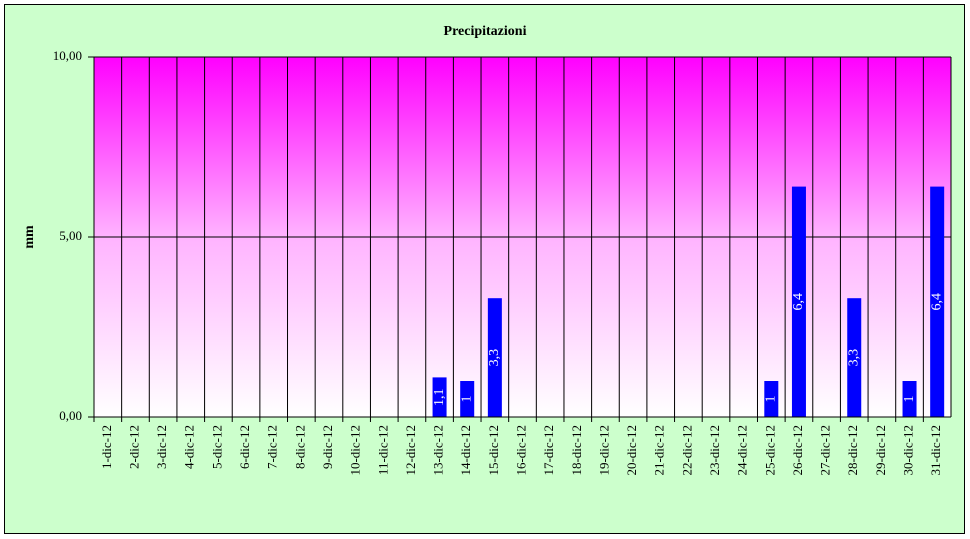  I want to click on x-tick-label: 17-dic-12, so click(548, 450).